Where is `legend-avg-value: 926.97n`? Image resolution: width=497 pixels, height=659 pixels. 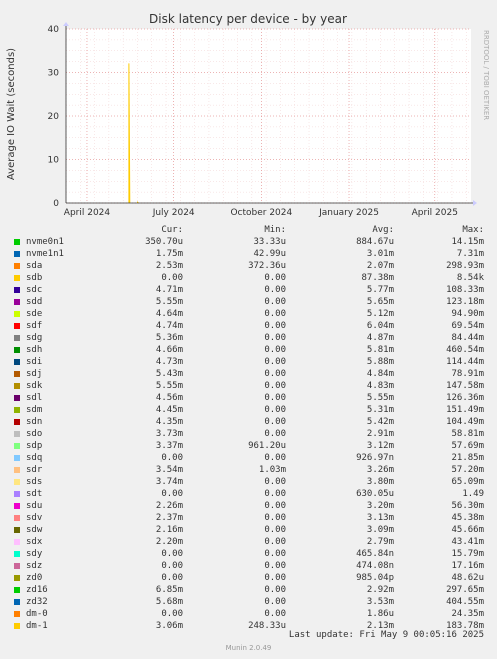
legend-avg-value: 926.97n is located at coordinates (375, 458).